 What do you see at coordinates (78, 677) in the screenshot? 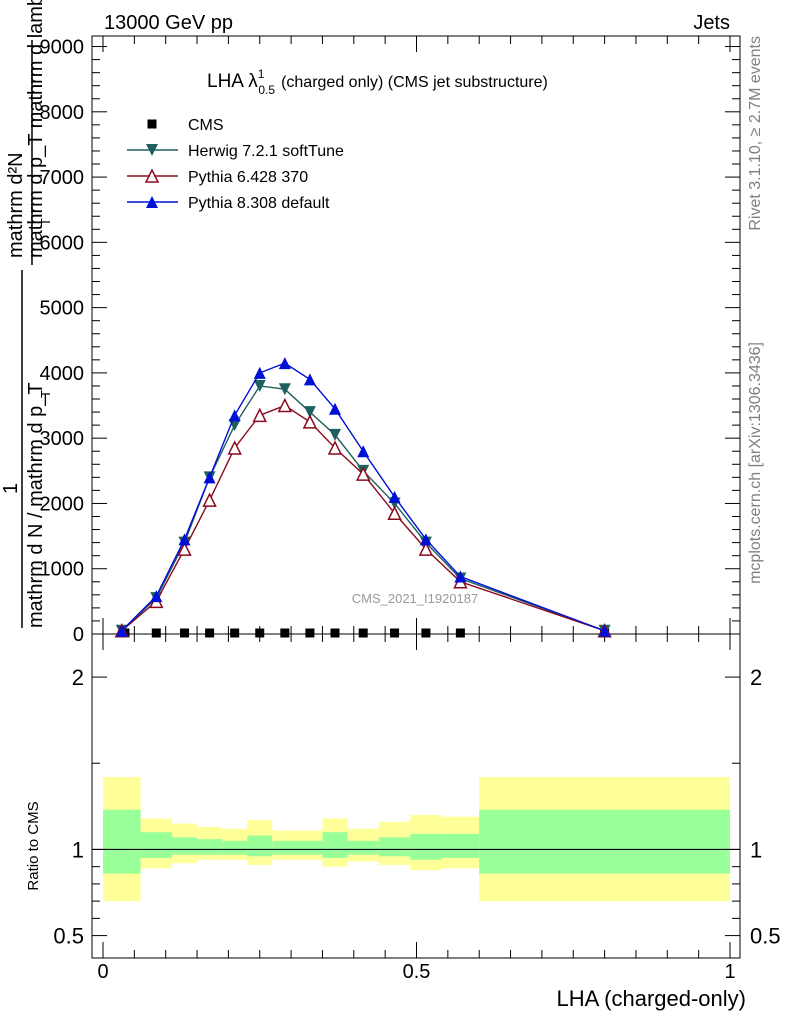
I see `ratio-ytick-label-2: 2` at bounding box center [78, 677].